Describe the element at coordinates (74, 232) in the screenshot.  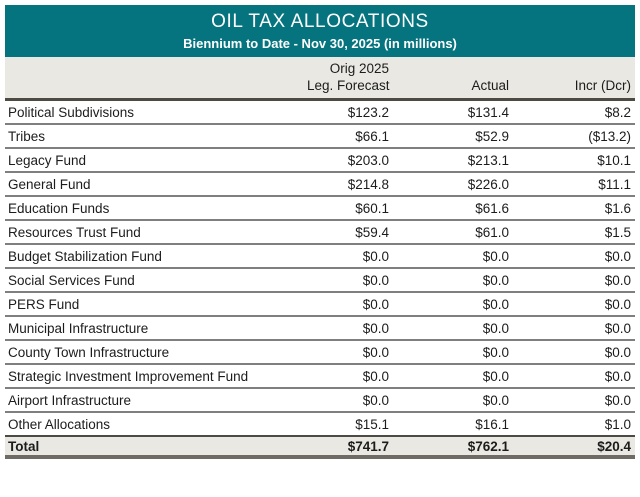
I see `row-label: Resources Trust Fund` at that location.